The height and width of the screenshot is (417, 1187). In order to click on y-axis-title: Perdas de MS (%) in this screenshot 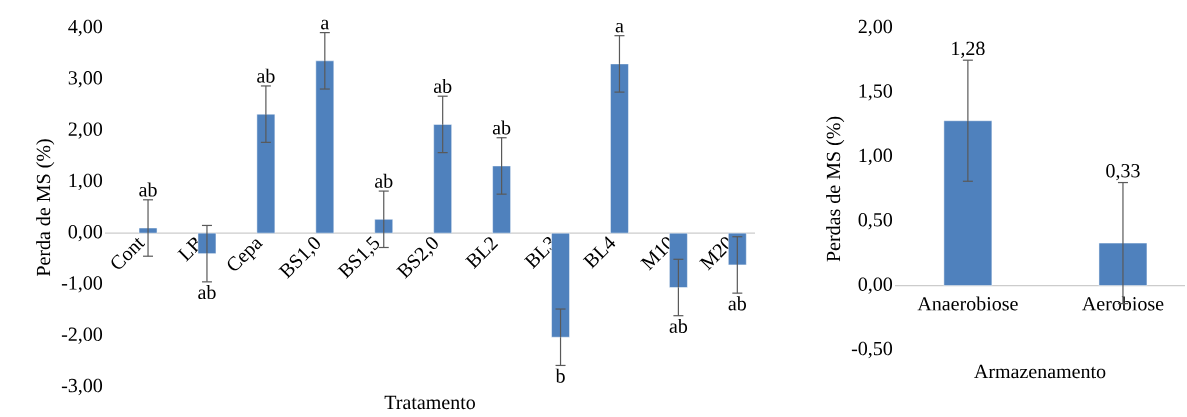, I will do `click(835, 189)`.